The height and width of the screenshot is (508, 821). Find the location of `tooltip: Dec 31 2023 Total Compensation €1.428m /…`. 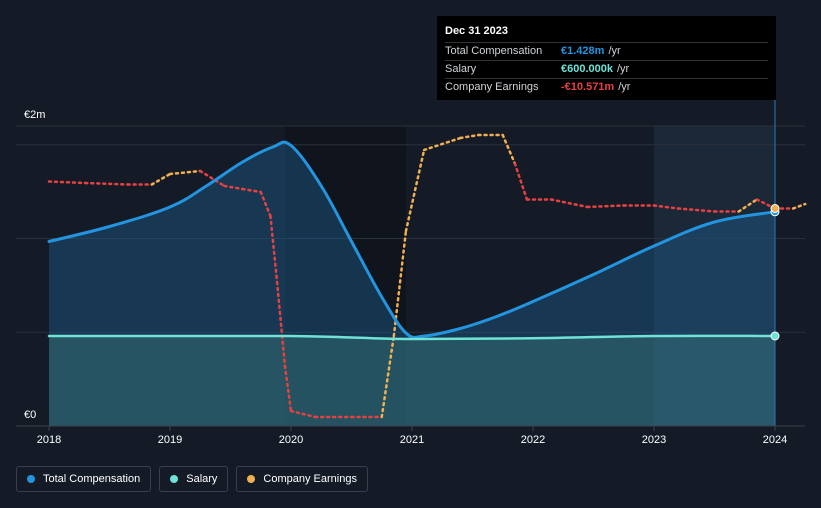

tooltip: Dec 31 2023 Total Compensation €1.428m /… is located at coordinates (606, 58).